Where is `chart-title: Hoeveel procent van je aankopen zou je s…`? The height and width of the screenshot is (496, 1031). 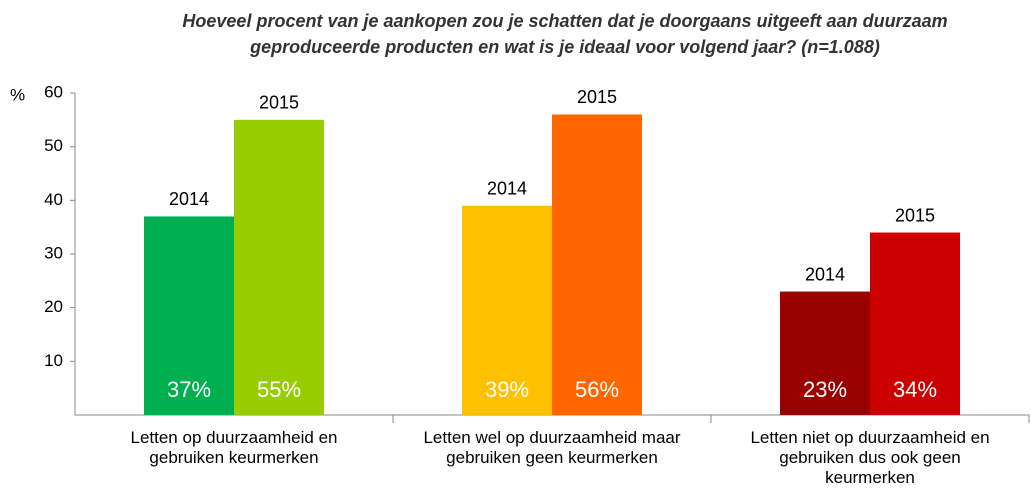
chart-title: Hoeveel procent van je aankopen zou je s… is located at coordinates (565, 34).